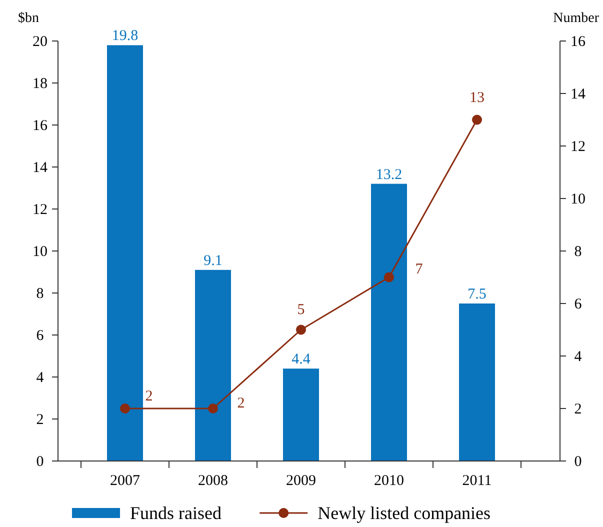  I want to click on y-tick-label: 0, so click(40, 462).